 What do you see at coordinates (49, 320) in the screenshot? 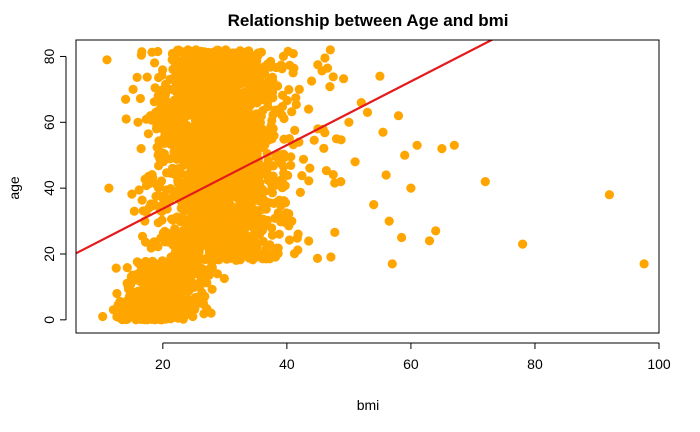
I see `y-tick-label: 0` at bounding box center [49, 320].